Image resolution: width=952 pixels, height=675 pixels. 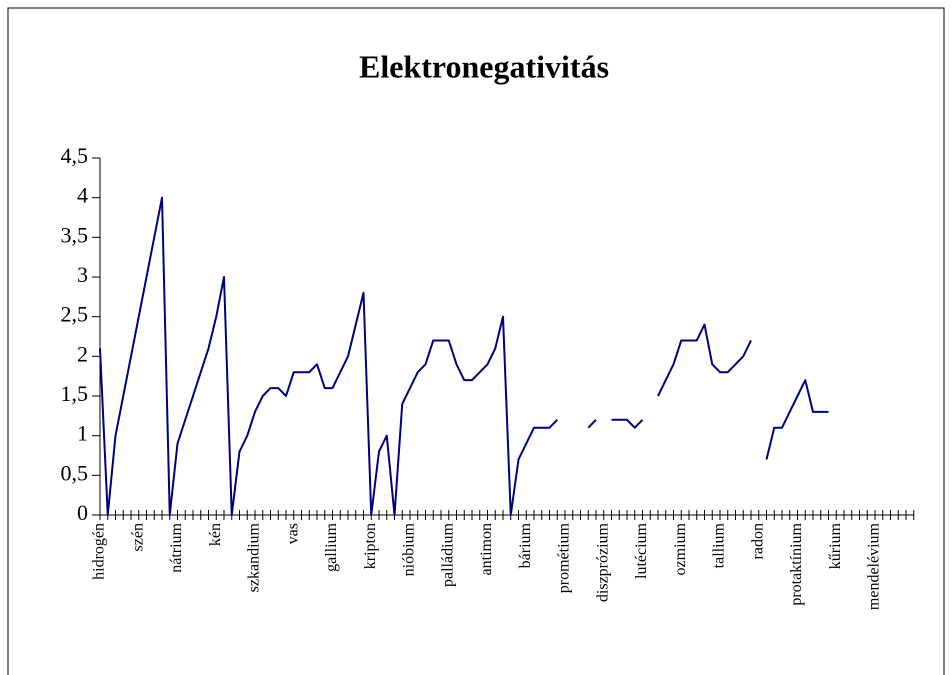 What do you see at coordinates (331, 546) in the screenshot?
I see `x-tick-label: gallium` at bounding box center [331, 546].